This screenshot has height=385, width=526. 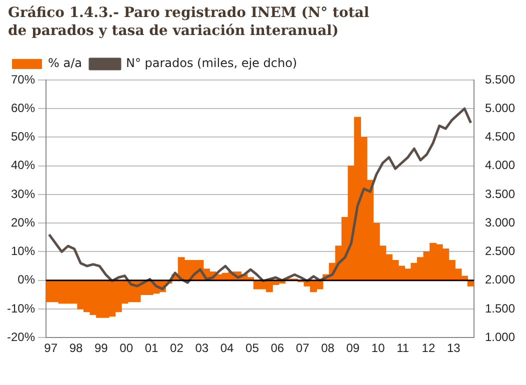 I want to click on x-tick-label: 01, so click(x=151, y=348).